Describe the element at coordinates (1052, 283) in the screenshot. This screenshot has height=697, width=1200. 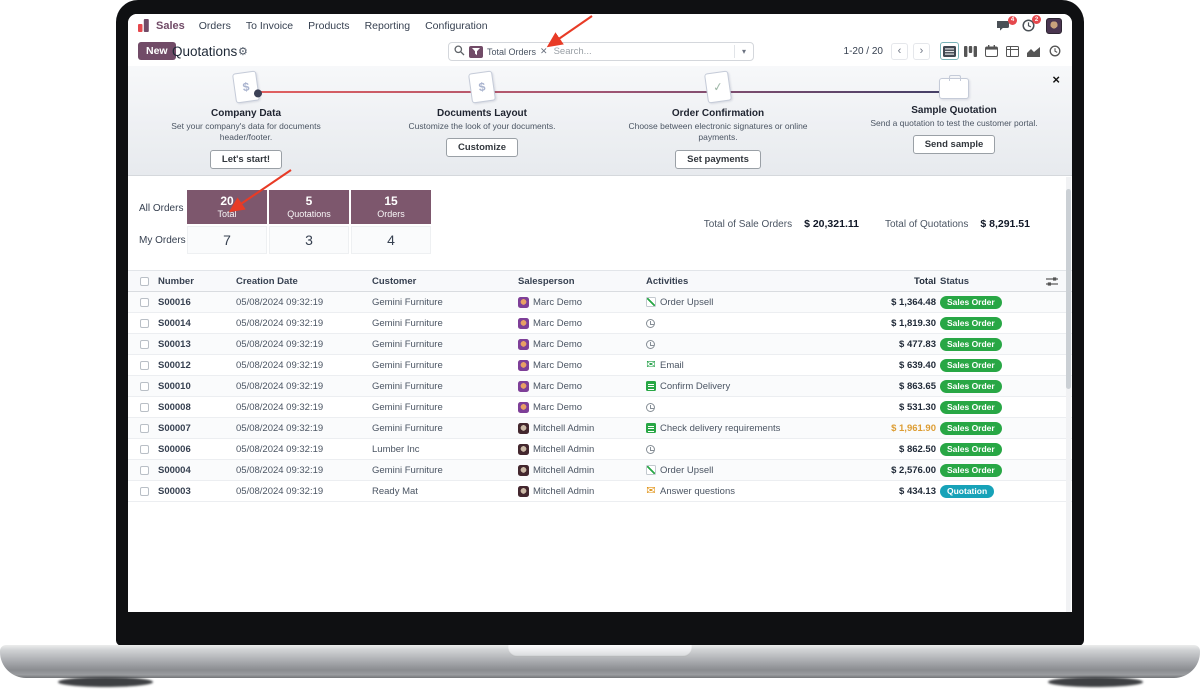
I see `adjust-columns-icon` at that location.